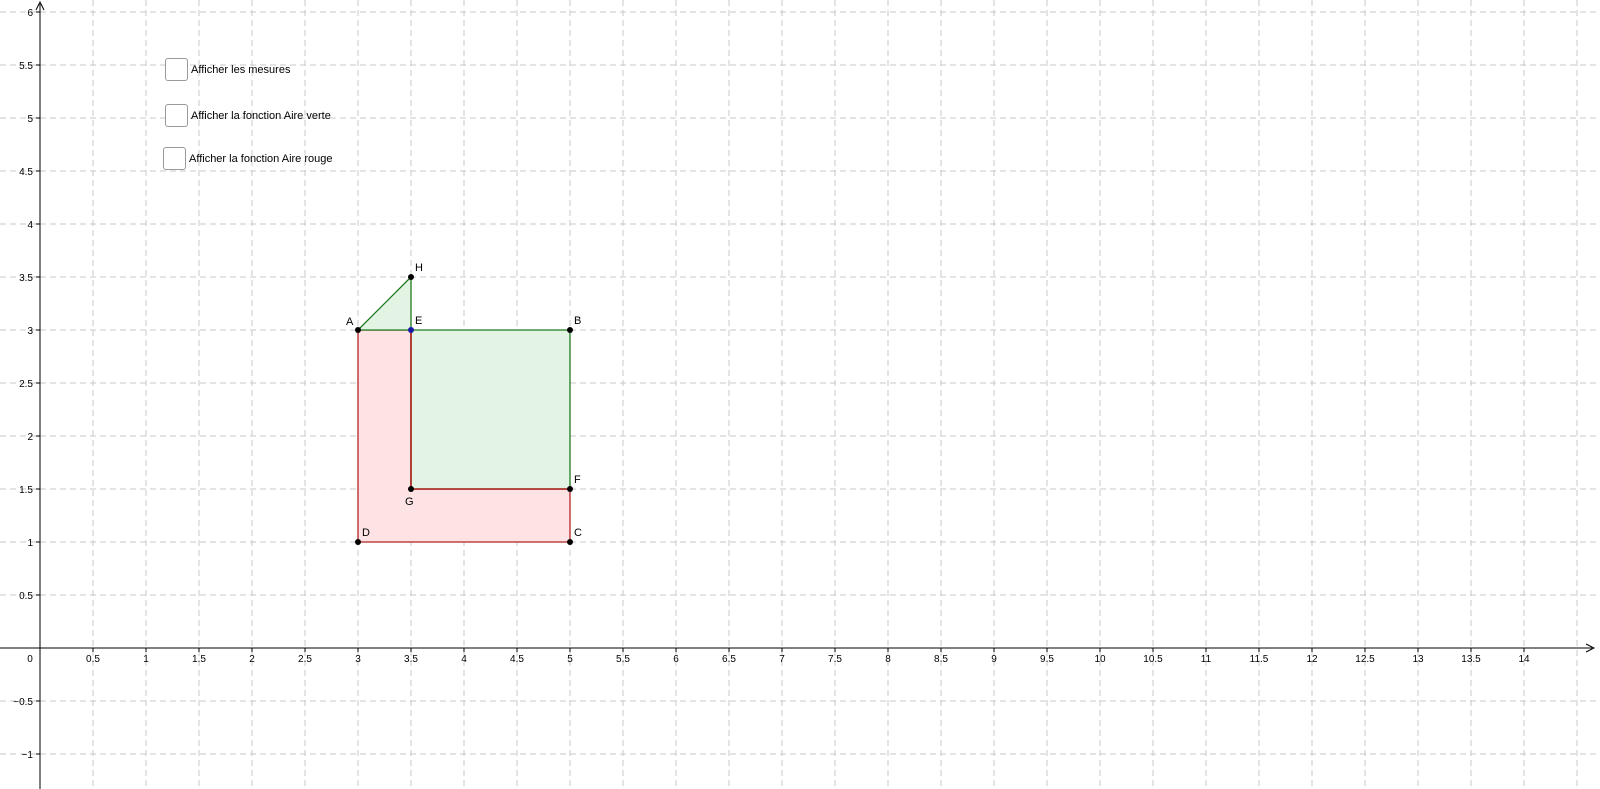 This screenshot has width=1600, height=789. Describe the element at coordinates (411, 489) in the screenshot. I see `point-g` at that location.